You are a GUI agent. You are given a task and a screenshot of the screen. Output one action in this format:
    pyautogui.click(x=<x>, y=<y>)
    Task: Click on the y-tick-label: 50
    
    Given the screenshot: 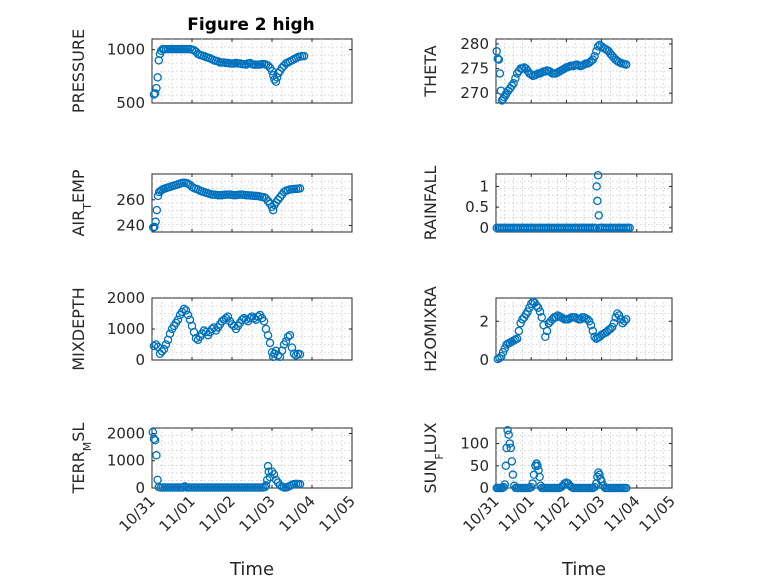 What is the action you would take?
    pyautogui.click(x=479, y=466)
    